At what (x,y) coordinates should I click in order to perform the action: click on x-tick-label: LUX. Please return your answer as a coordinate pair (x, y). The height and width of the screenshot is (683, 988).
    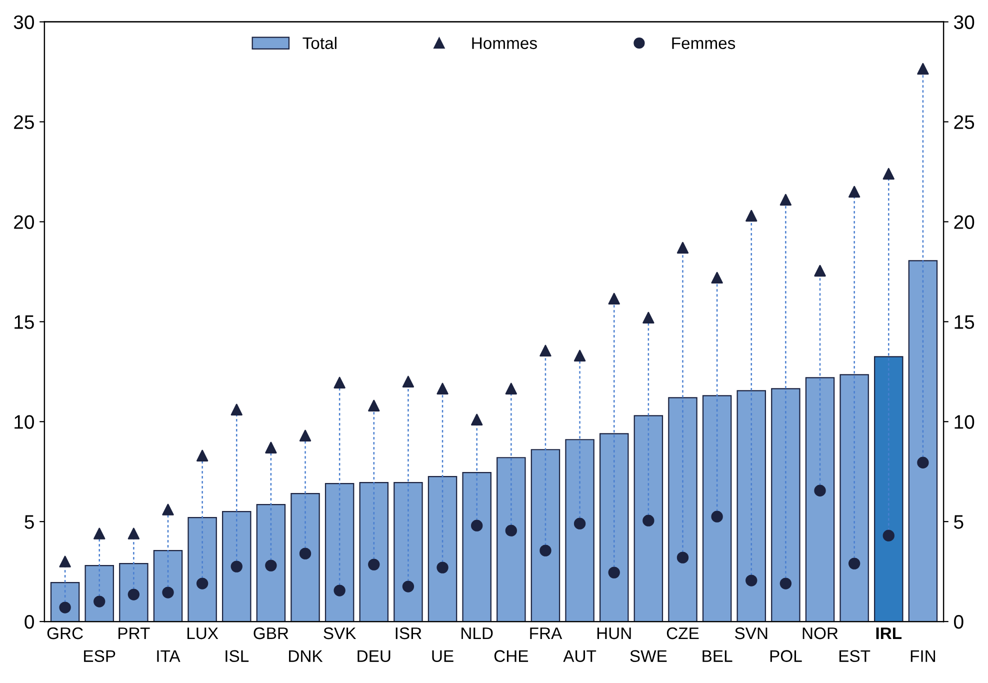
    Looking at the image, I should click on (202, 634).